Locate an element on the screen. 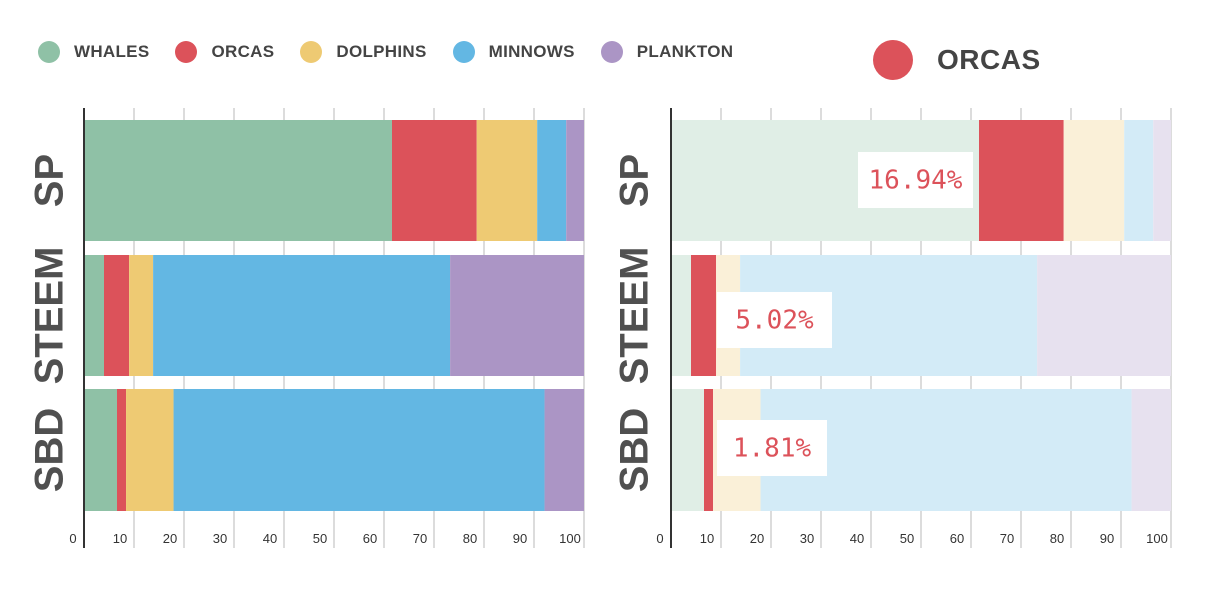 The image size is (1214, 595). bar-segment-dolphins-sbd is located at coordinates (150, 450).